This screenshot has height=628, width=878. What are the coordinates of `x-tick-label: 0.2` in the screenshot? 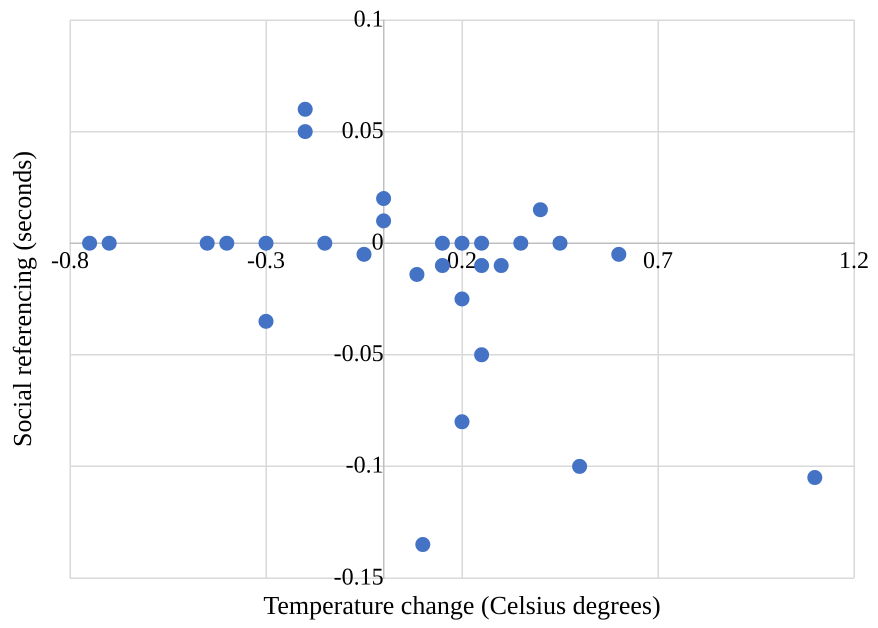 It's located at (462, 261).